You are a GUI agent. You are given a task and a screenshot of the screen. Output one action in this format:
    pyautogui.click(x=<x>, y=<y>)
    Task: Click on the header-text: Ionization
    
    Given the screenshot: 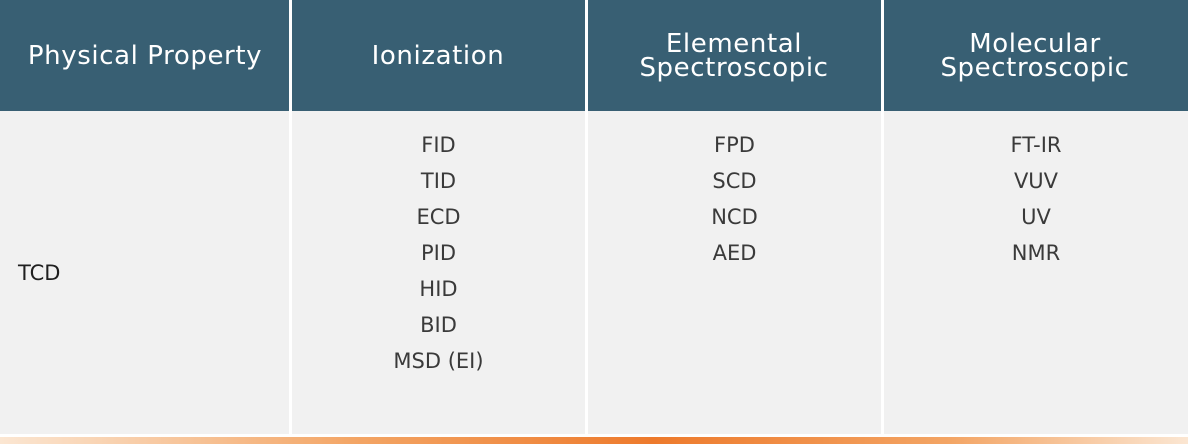 What is the action you would take?
    pyautogui.click(x=438, y=55)
    